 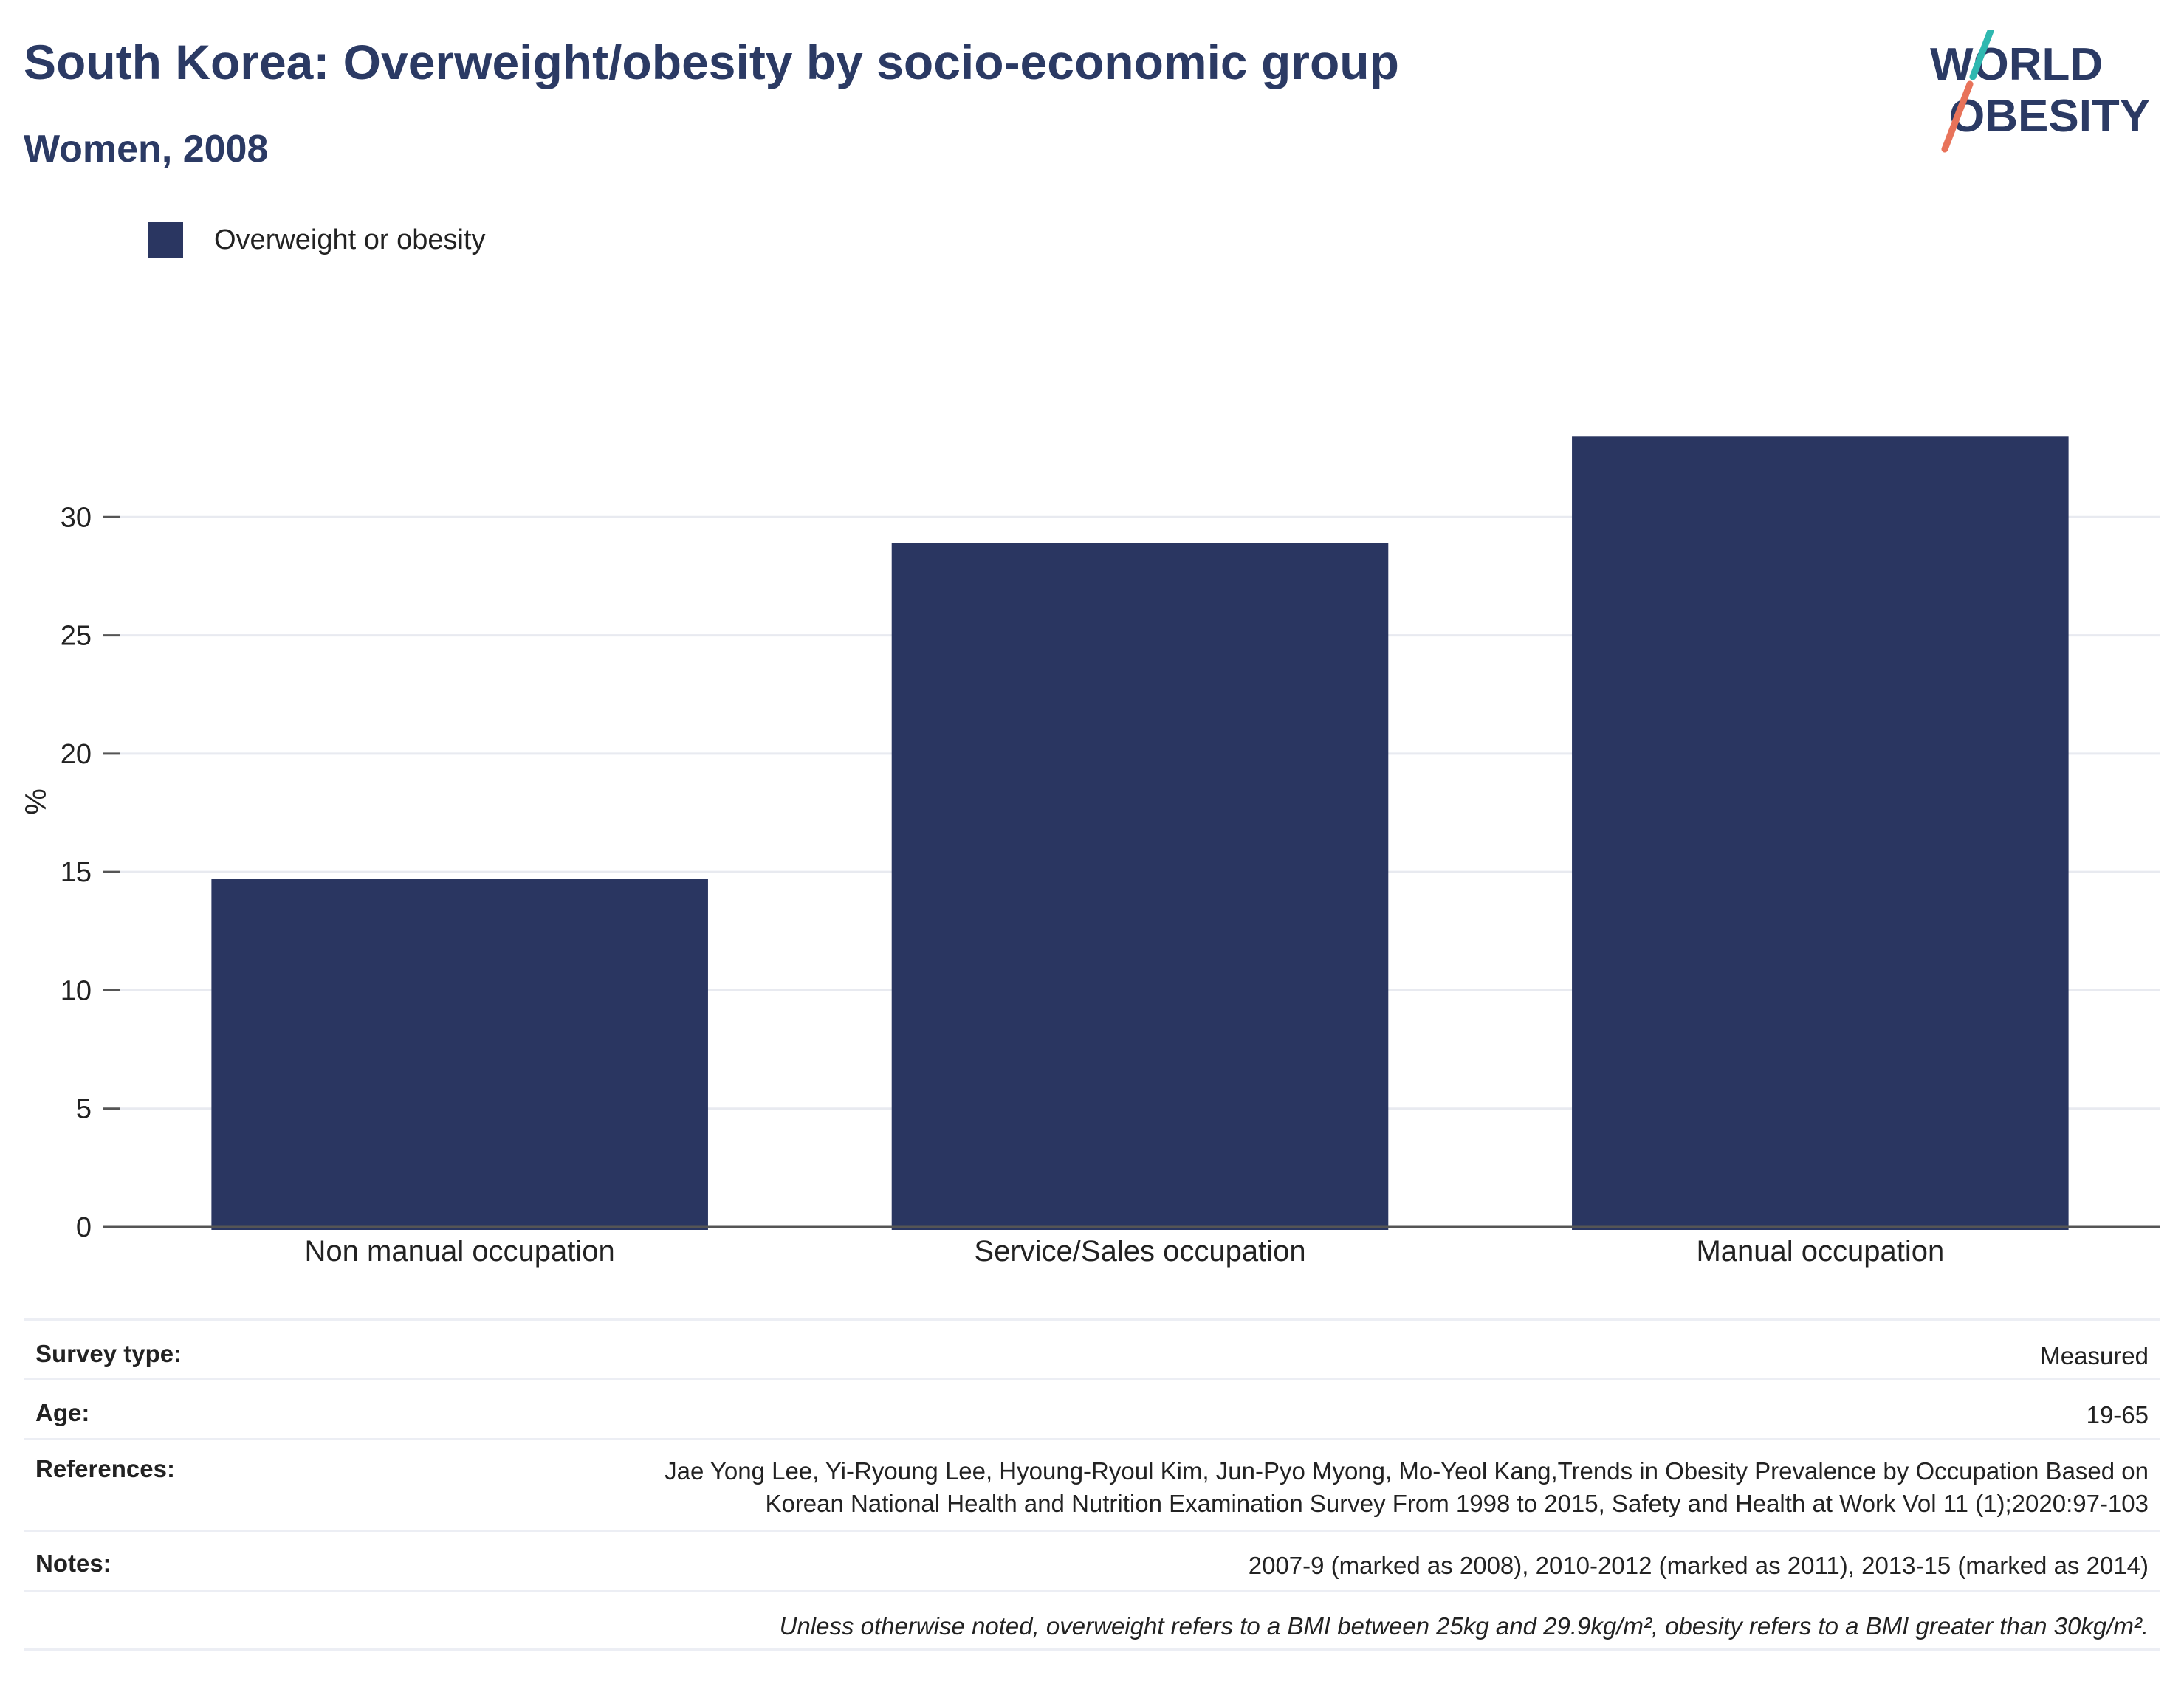 I want to click on logo-line1: WORLD, so click(x=2017, y=64).